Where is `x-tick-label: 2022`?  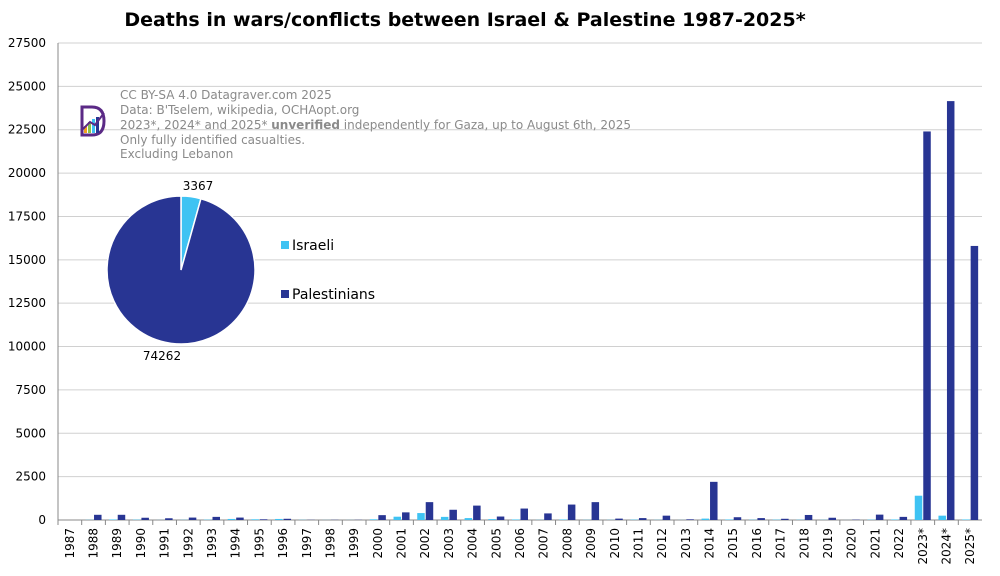
x-tick-label: 2022 is located at coordinates (899, 543).